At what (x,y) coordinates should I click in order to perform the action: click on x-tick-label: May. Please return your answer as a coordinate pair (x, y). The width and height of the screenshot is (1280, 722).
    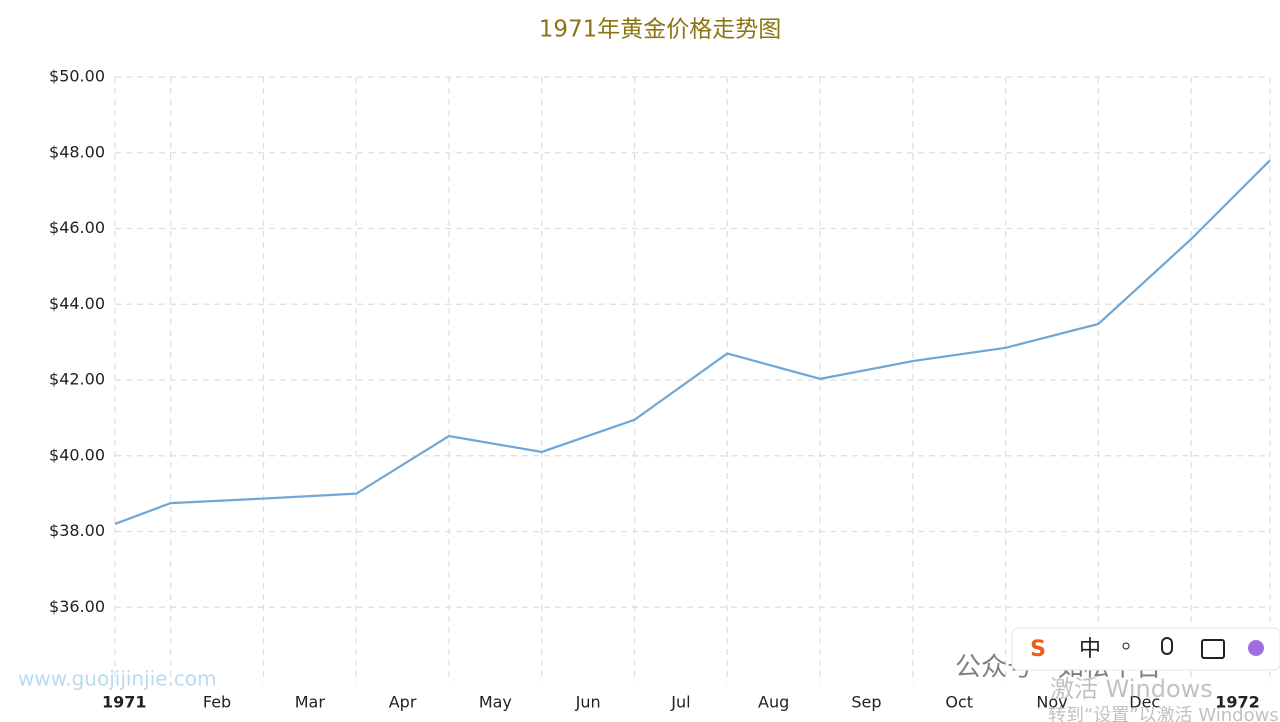
    Looking at the image, I should click on (495, 702).